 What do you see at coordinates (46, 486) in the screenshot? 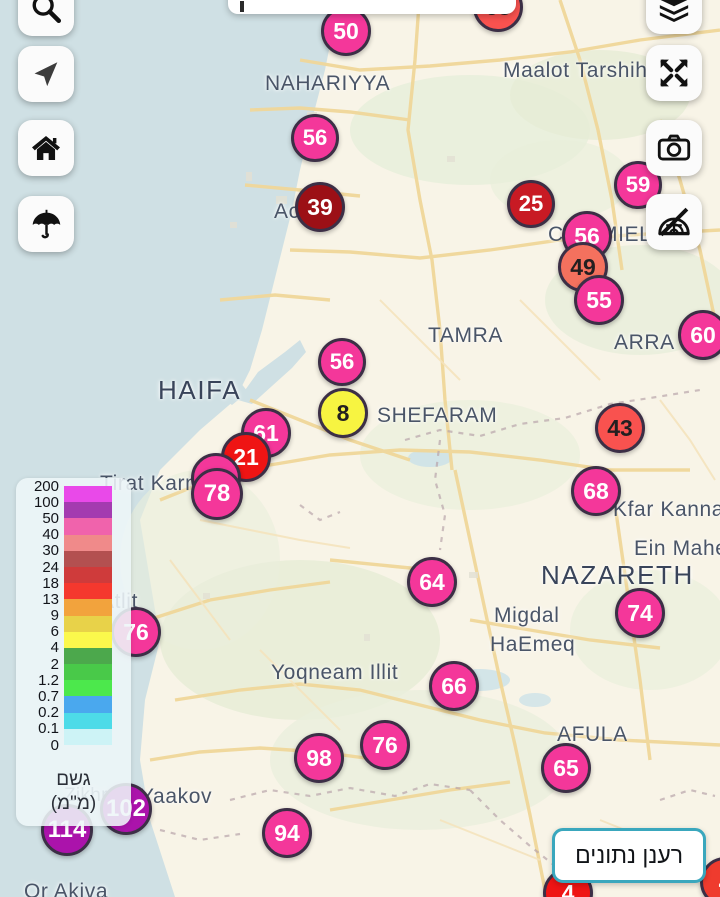
I see `legend-value: 200` at bounding box center [46, 486].